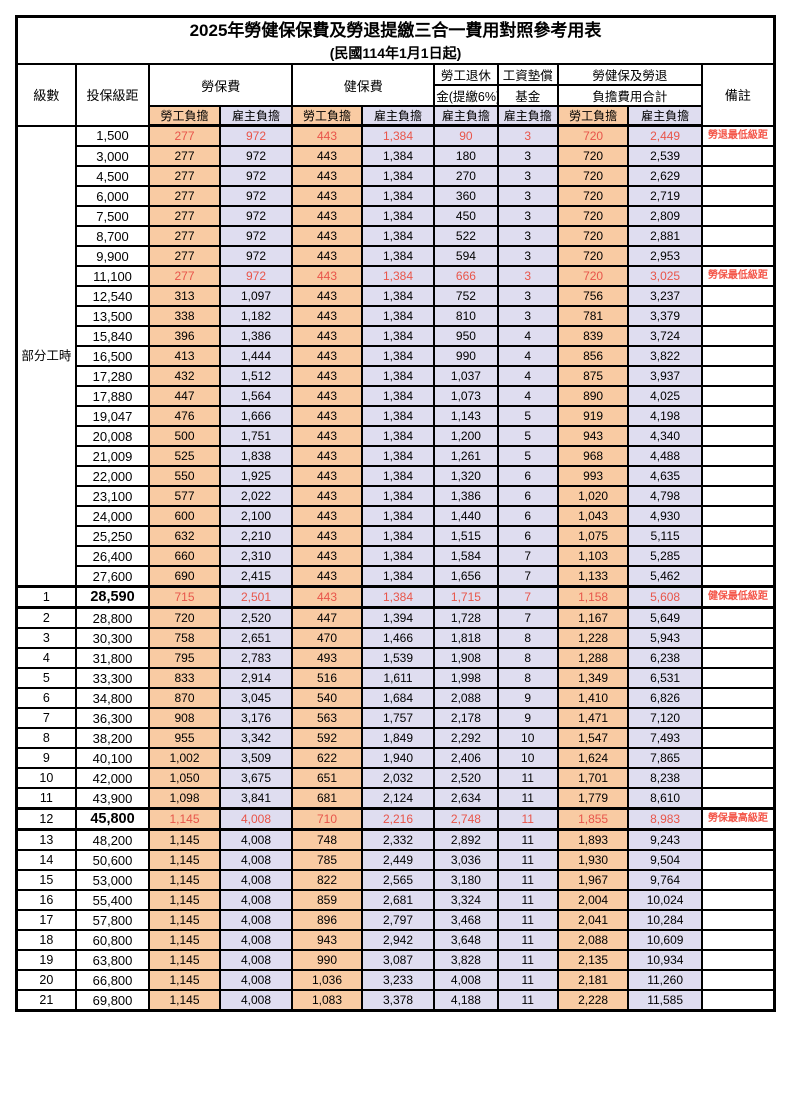  What do you see at coordinates (527, 698) in the screenshot?
I see `wage-fund-employer-cell: 9` at bounding box center [527, 698].